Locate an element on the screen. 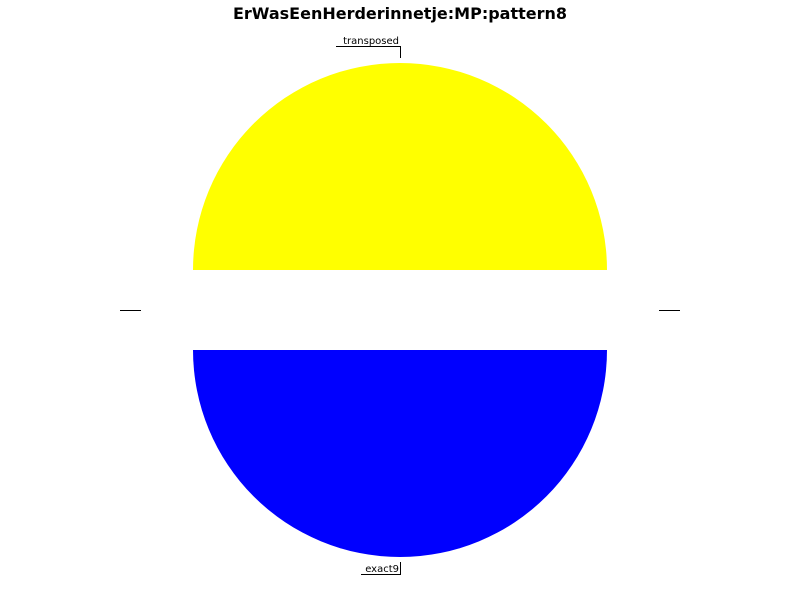  chart-title: ErWasEenHerderinnetje:MP:pattern8 is located at coordinates (400, 13).